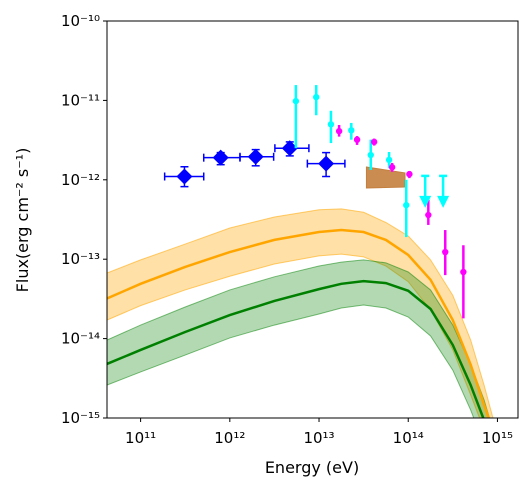  What do you see at coordinates (80, 339) in the screenshot?
I see `y-tick-label: 10⁻¹⁴` at bounding box center [80, 339].